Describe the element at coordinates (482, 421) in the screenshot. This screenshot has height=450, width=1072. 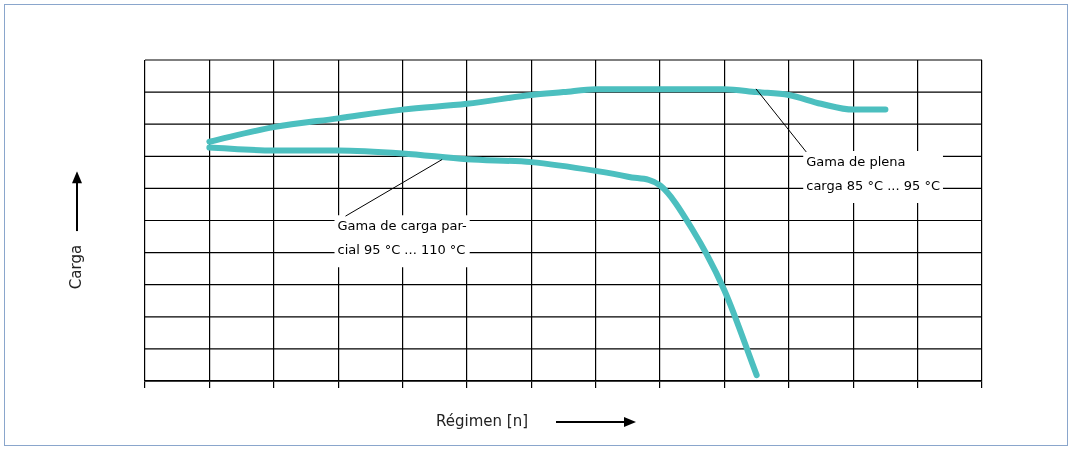
I see `x-axis-title: Régimen [n]` at that location.